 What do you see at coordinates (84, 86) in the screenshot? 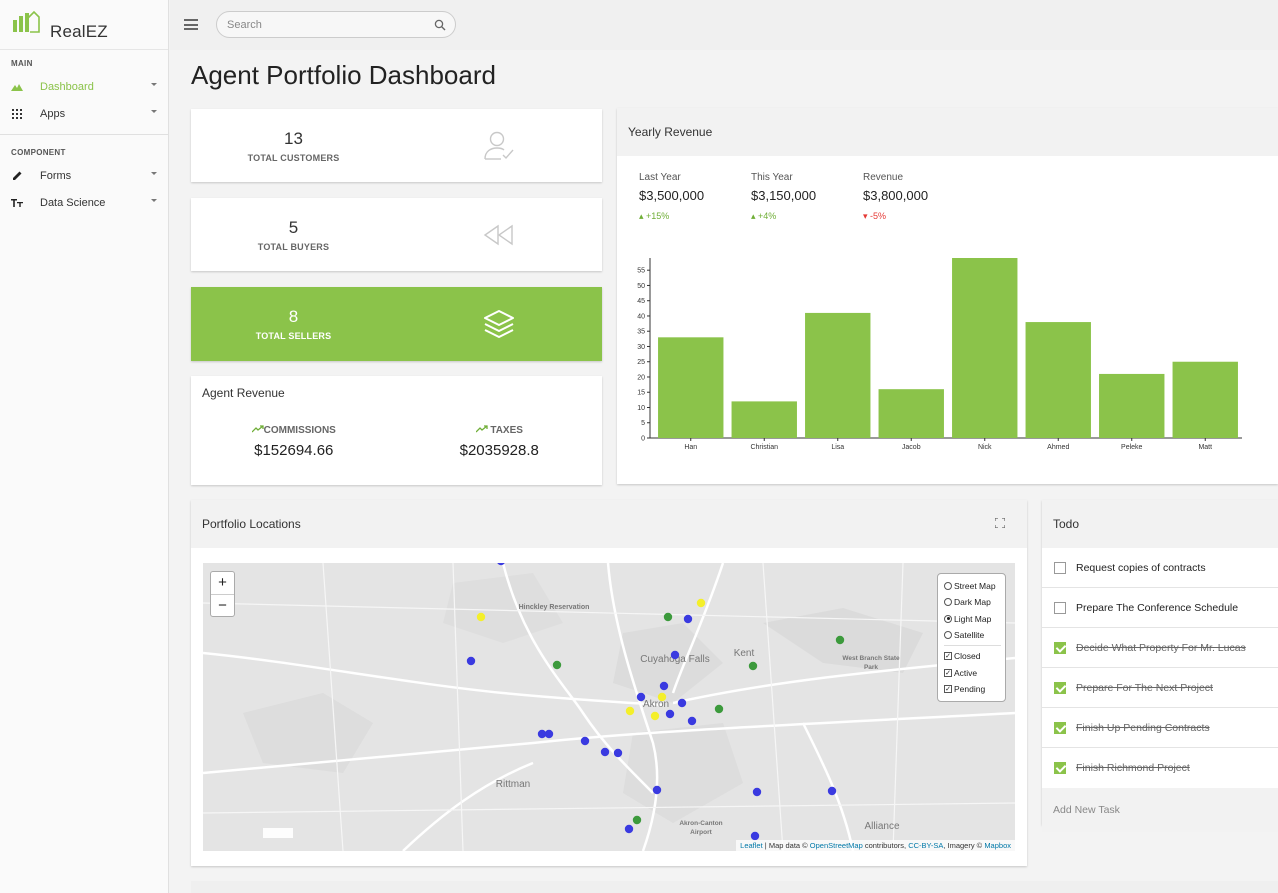
I see `sidebar-item-dashboard: Dashboard` at bounding box center [84, 86].